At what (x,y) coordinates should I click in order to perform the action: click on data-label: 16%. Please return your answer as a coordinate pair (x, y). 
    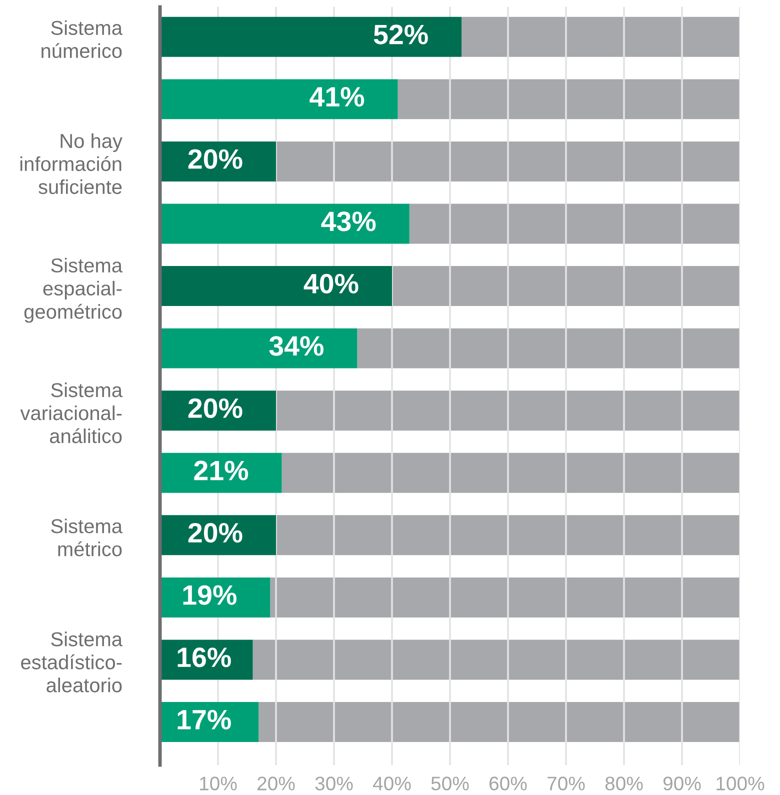
    Looking at the image, I should click on (204, 658).